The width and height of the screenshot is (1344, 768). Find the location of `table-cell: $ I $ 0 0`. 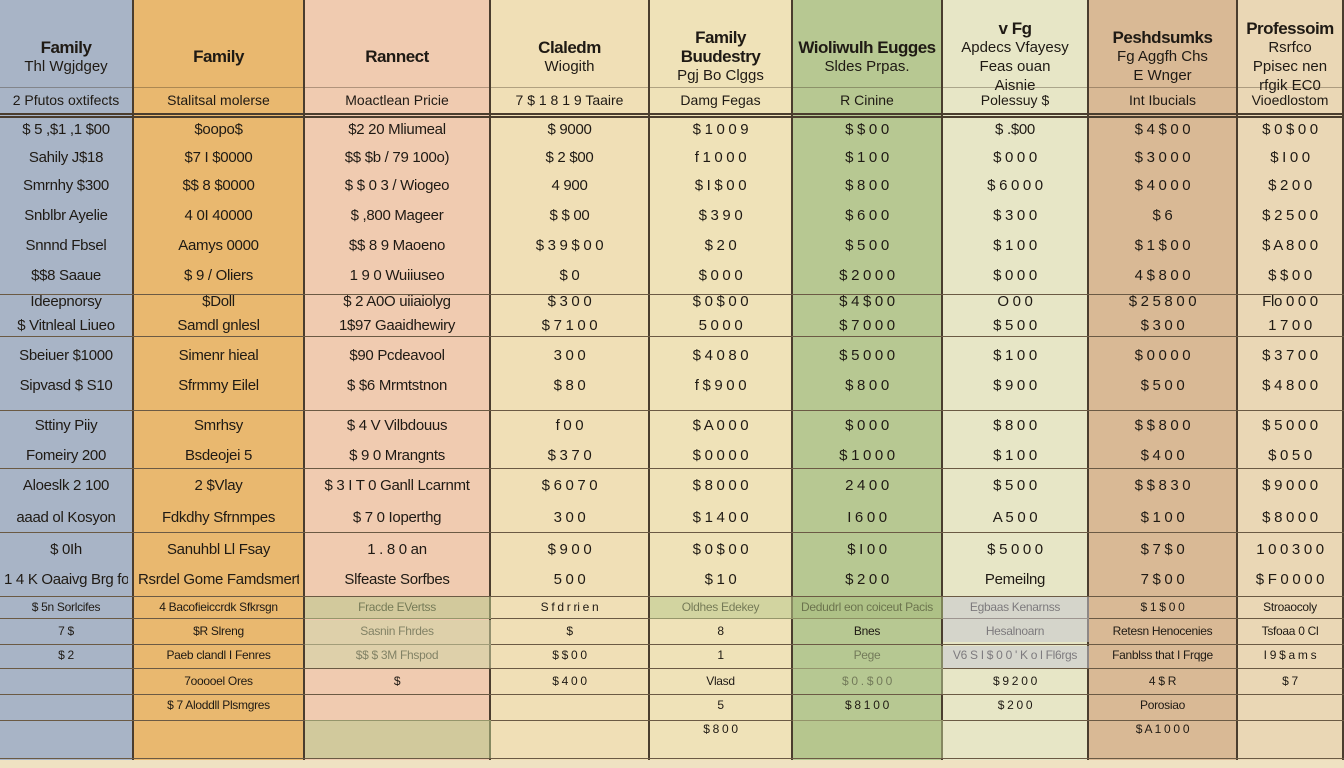

table-cell: $ I $ 0 0 is located at coordinates (720, 185).